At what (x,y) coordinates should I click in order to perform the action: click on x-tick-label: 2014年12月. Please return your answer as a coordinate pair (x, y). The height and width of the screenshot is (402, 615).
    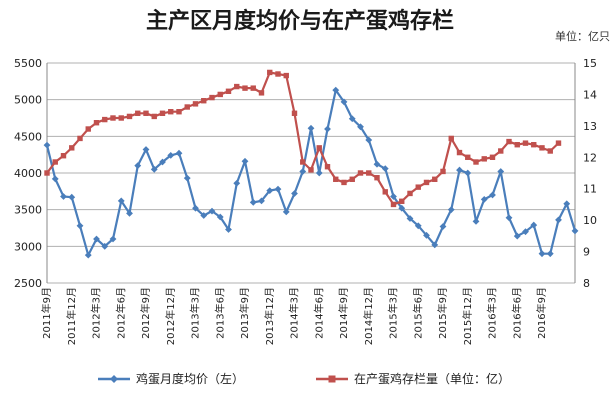
    Looking at the image, I should click on (368, 316).